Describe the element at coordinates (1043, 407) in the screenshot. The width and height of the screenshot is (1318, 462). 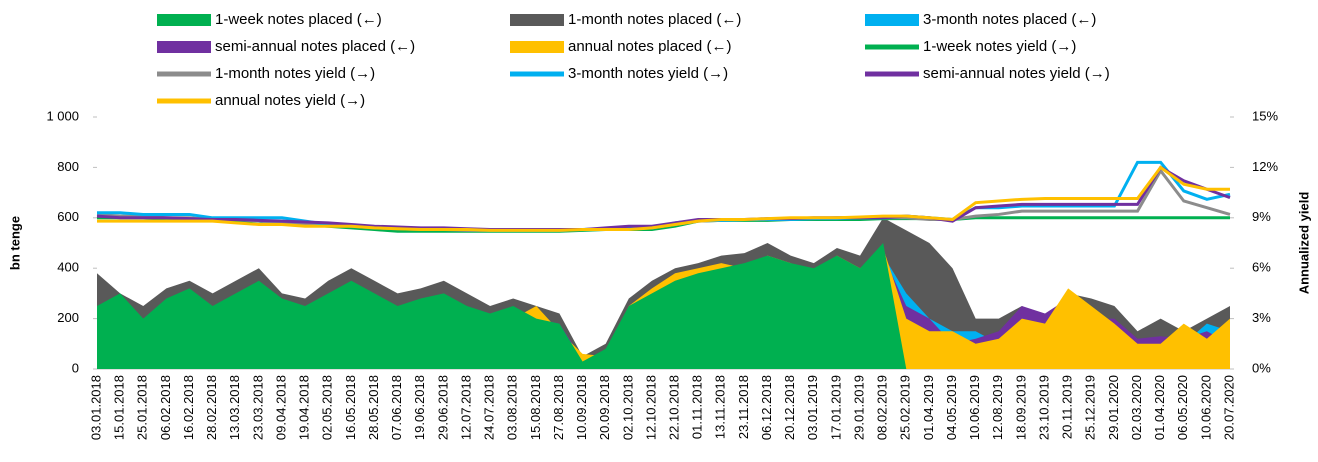
I see `x-tick-label: 23.10.2019` at that location.